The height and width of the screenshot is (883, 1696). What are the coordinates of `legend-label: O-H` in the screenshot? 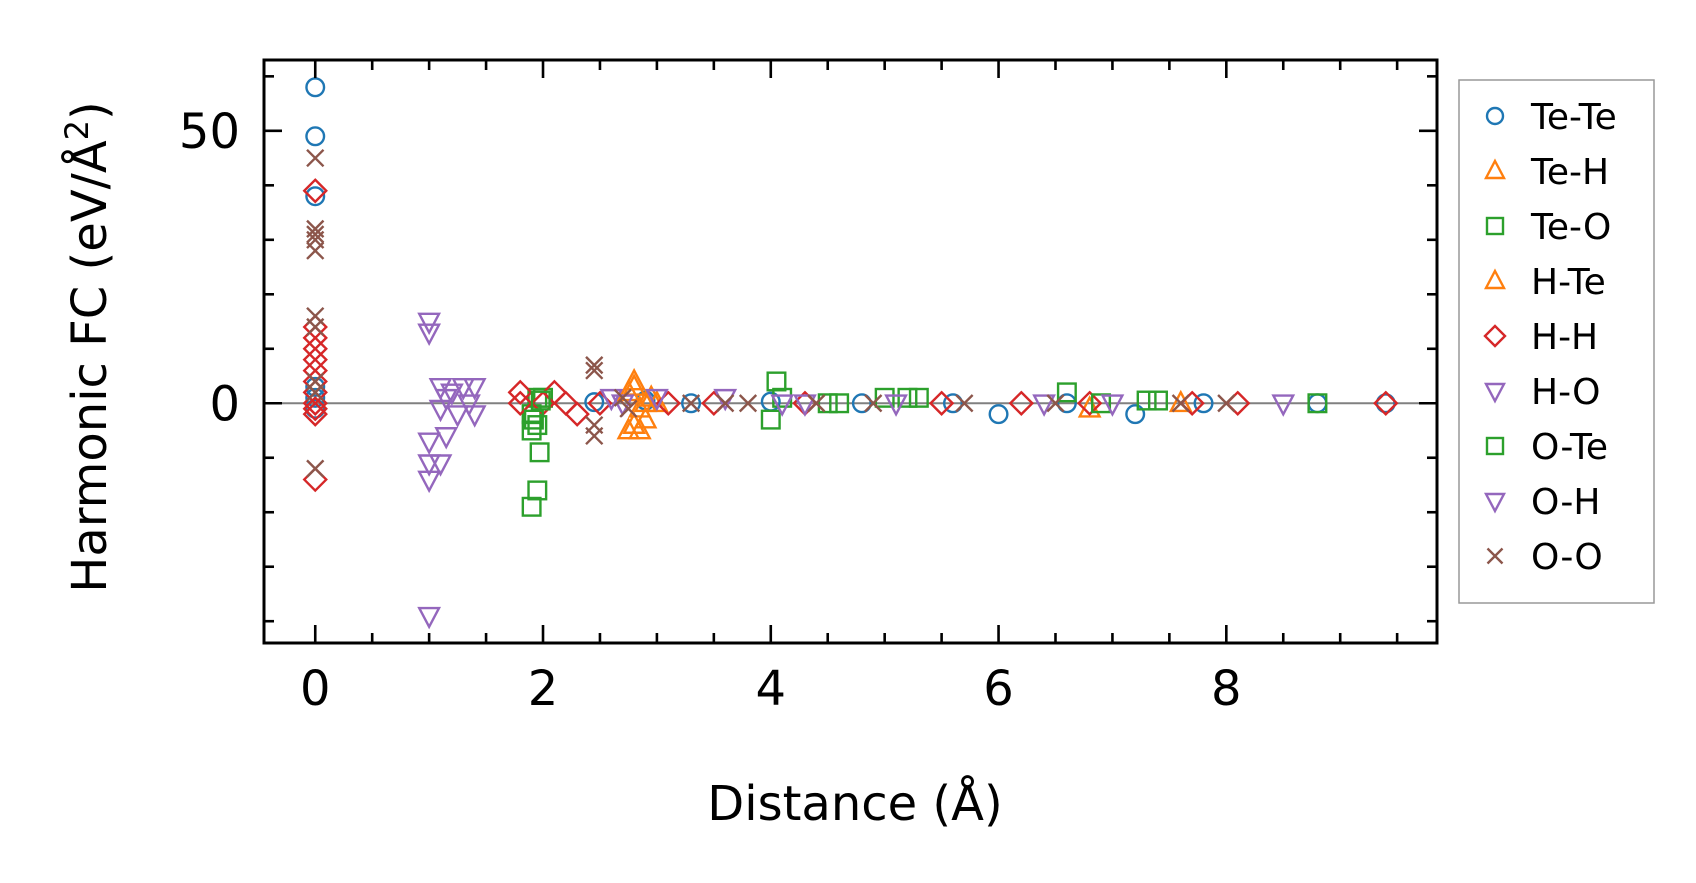 It's located at (1565, 502).